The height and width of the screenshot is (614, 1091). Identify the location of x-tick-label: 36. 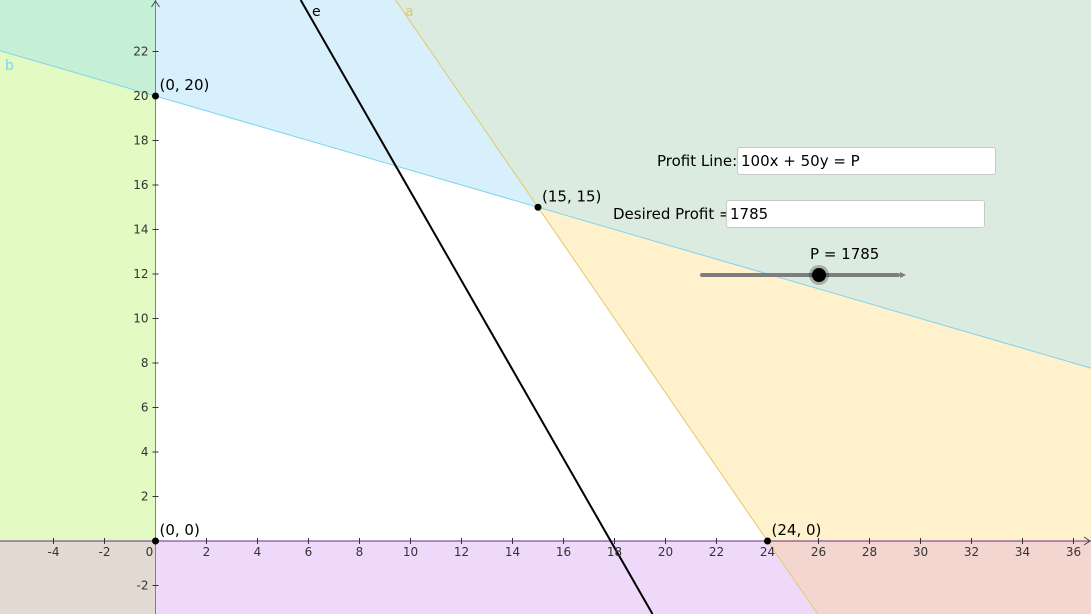
(1073, 552).